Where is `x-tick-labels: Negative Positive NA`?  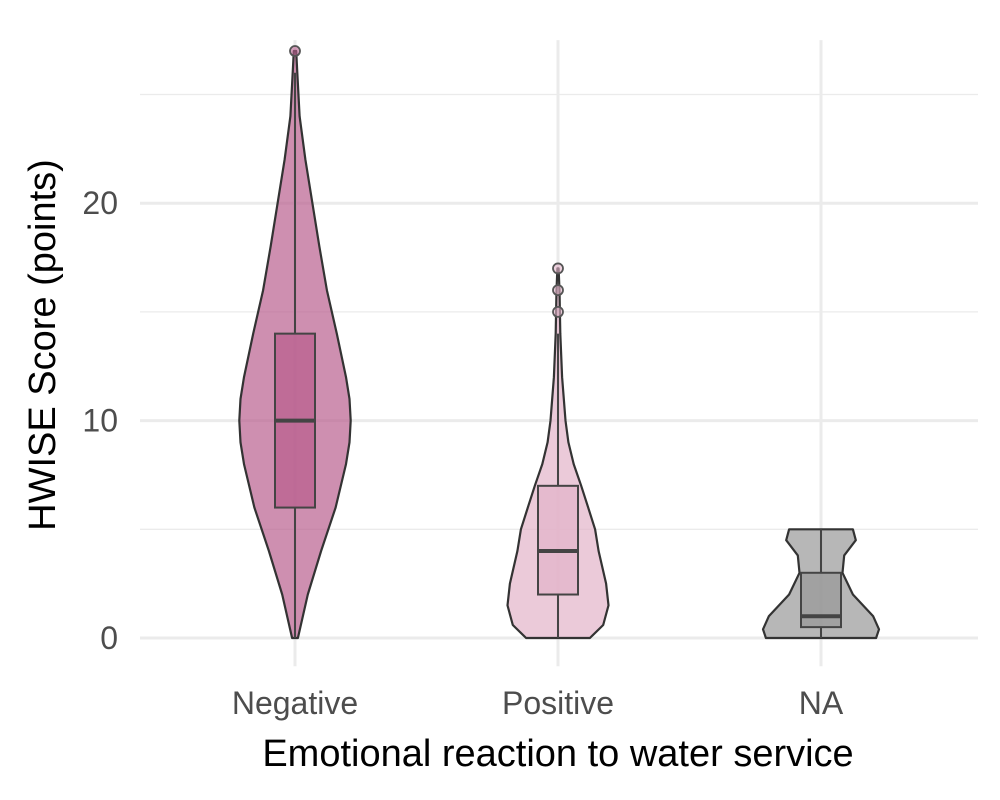
x-tick-labels: Negative Positive NA is located at coordinates (538, 703).